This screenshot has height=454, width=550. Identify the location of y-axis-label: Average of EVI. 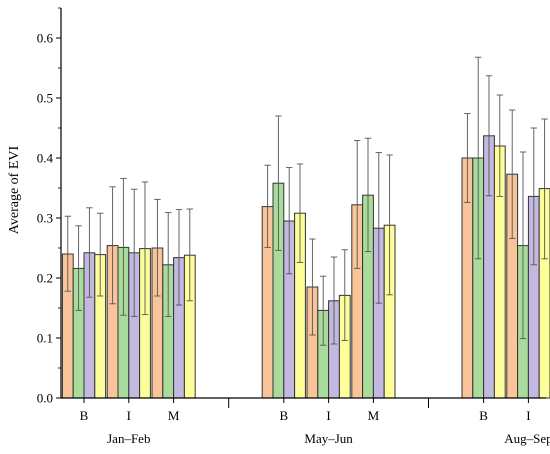
(14, 189).